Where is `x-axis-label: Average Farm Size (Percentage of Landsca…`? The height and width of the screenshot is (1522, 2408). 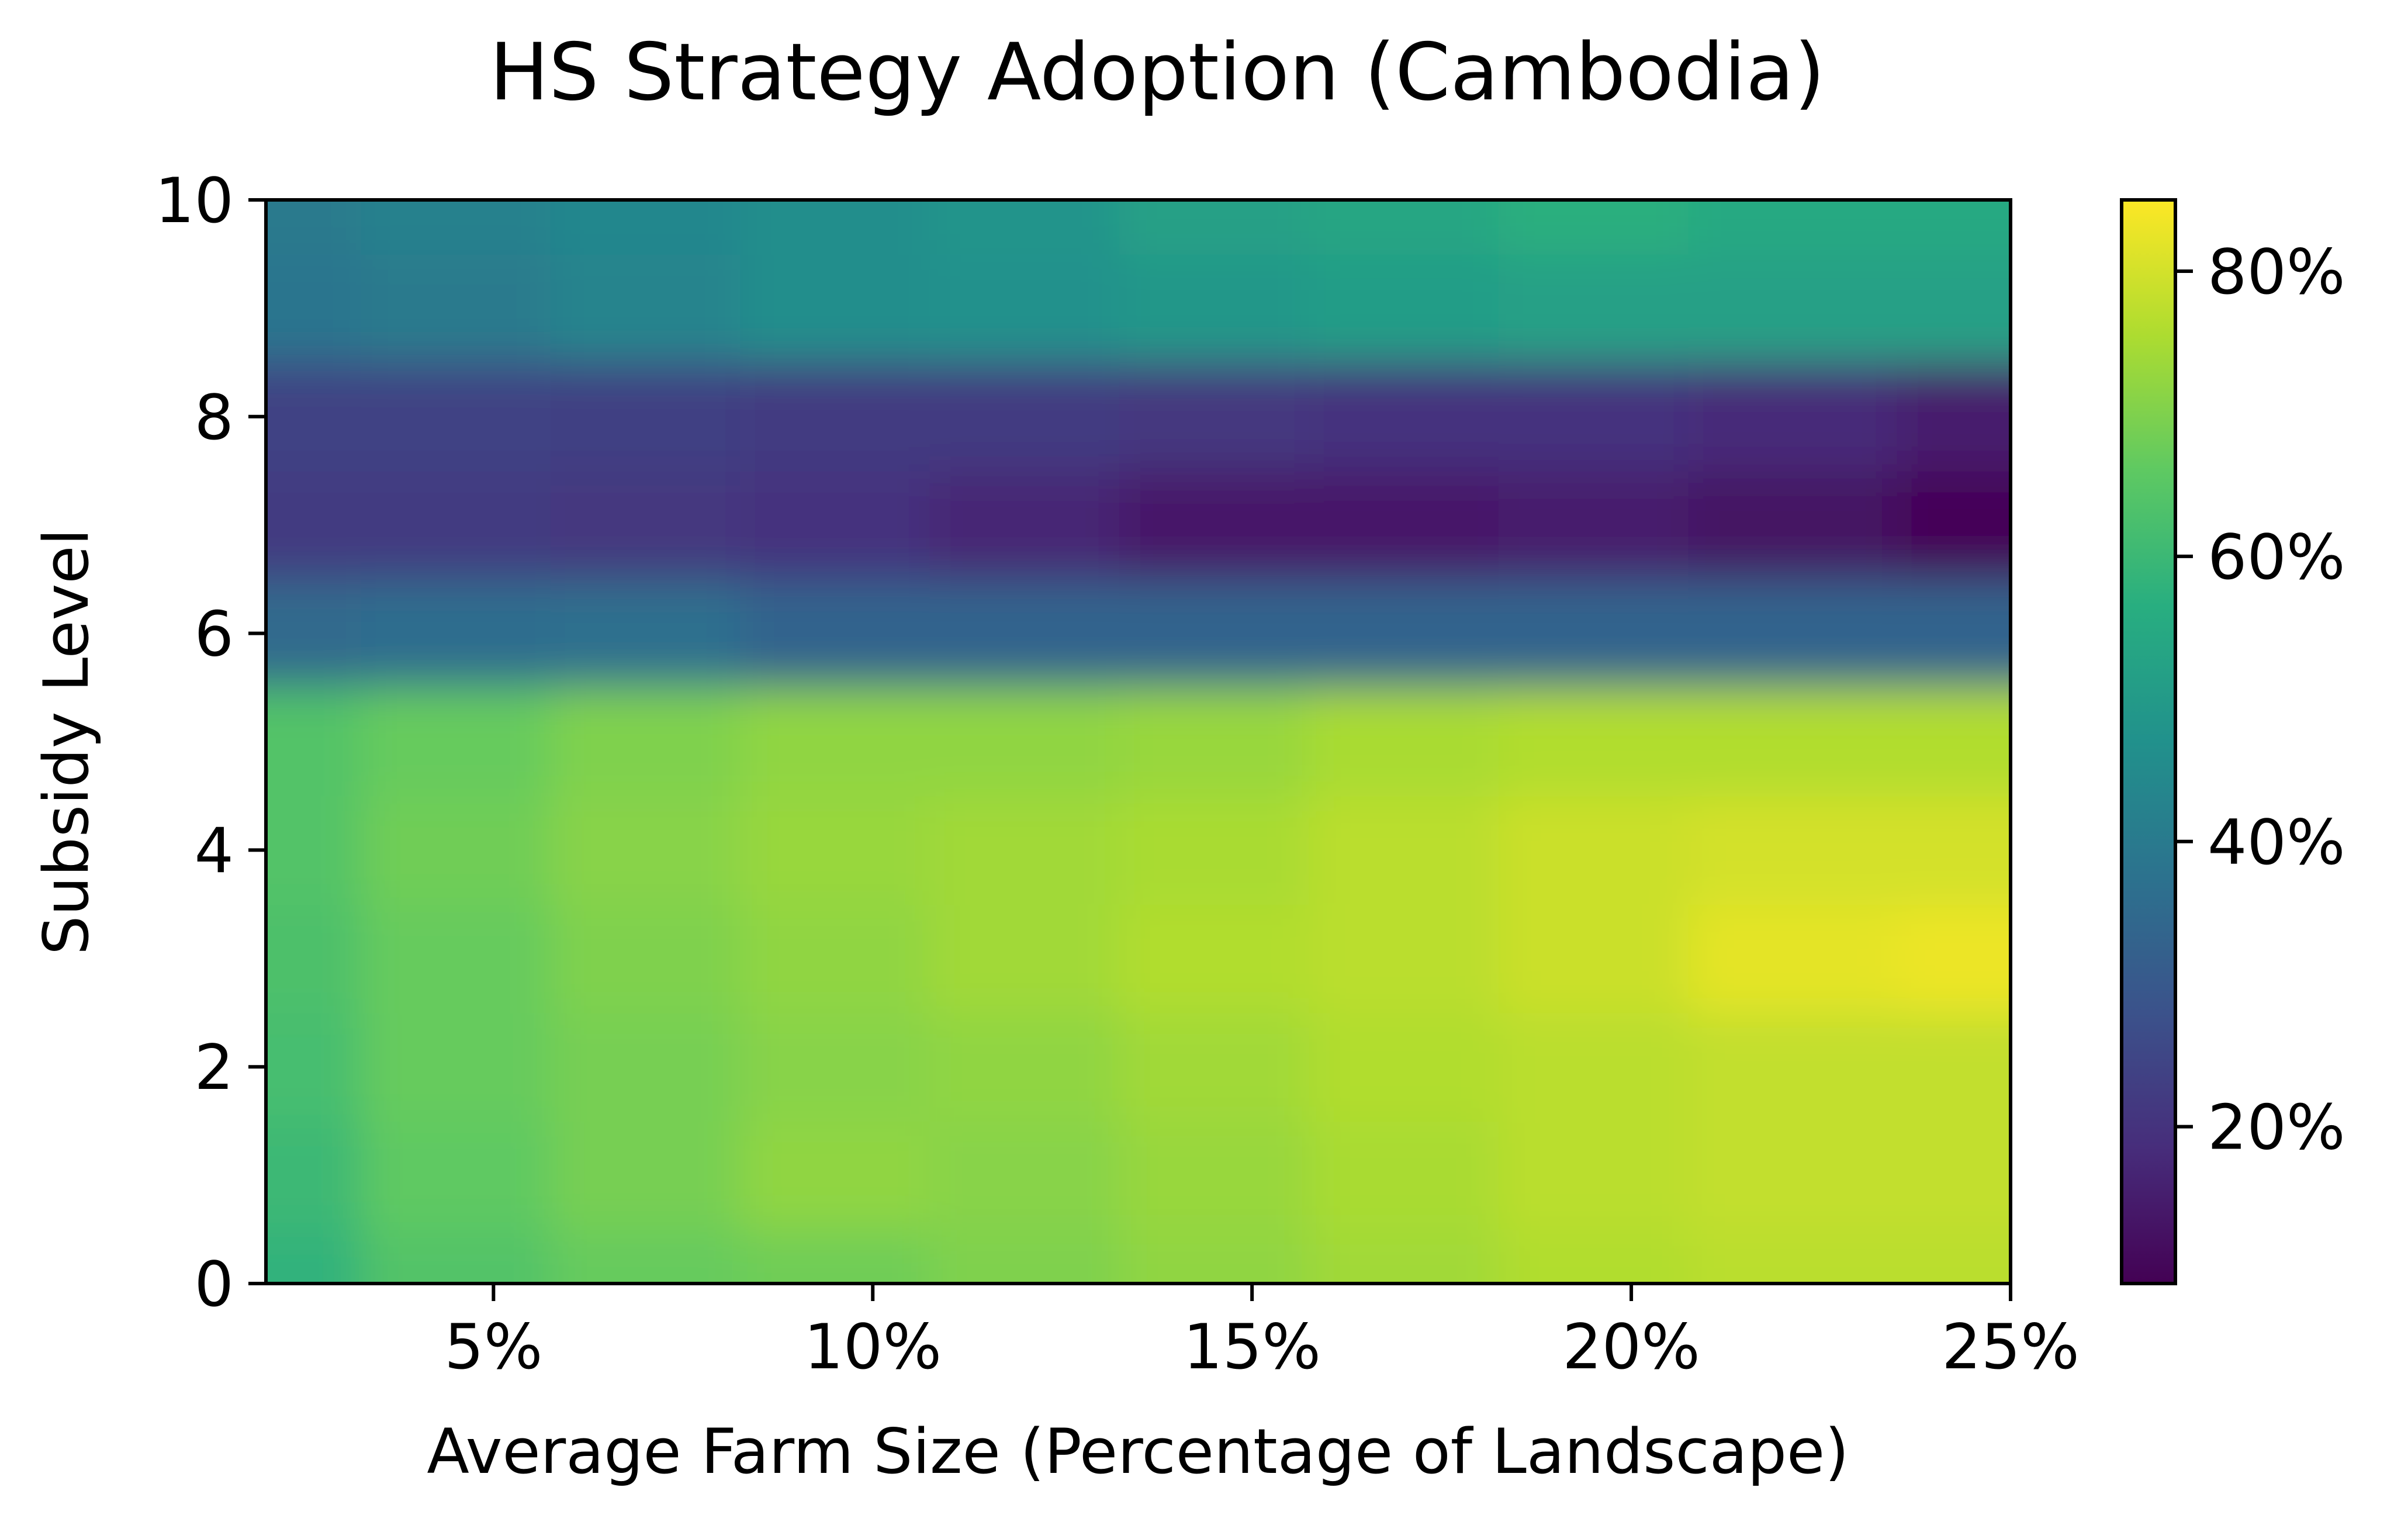 x-axis-label: Average Farm Size (Percentage of Landsca… is located at coordinates (1138, 1452).